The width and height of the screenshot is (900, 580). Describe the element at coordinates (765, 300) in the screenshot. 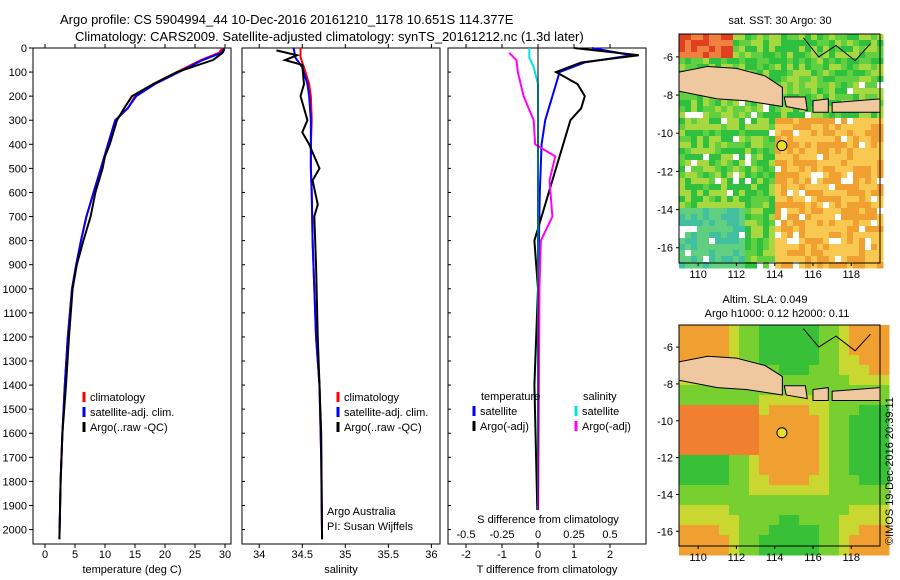

I see `map-title: Altim. SLA: 0.049` at that location.